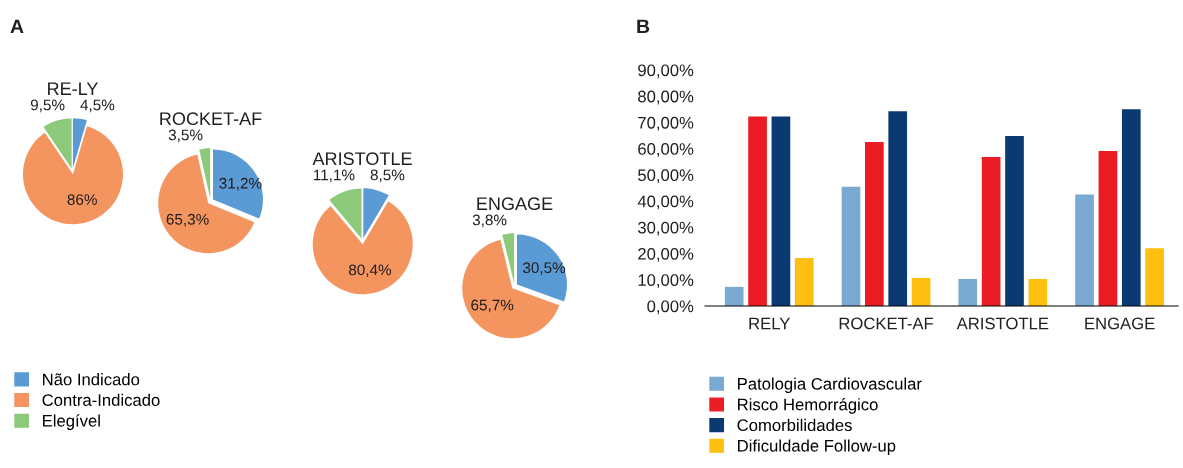 This screenshot has height=468, width=1183. I want to click on data-label: 31,2%, so click(240, 184).